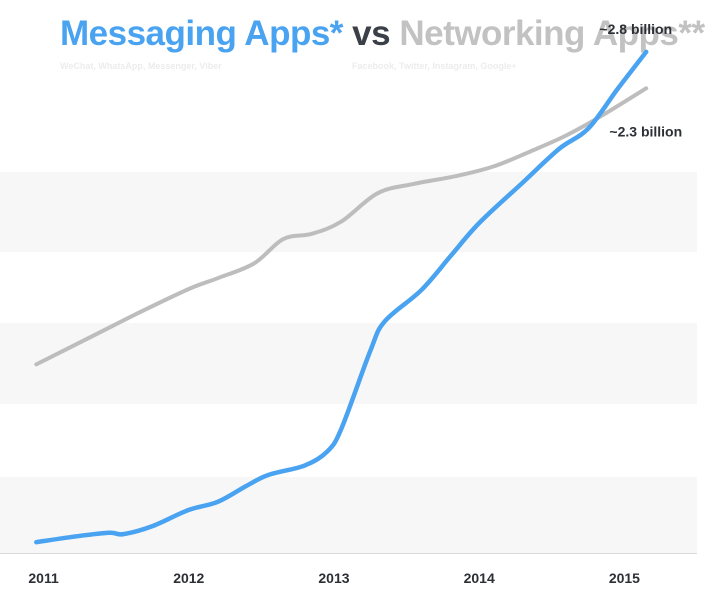 This screenshot has width=717, height=591. Describe the element at coordinates (552, 33) in the screenshot. I see `title-networking: Networking Apps**` at that location.